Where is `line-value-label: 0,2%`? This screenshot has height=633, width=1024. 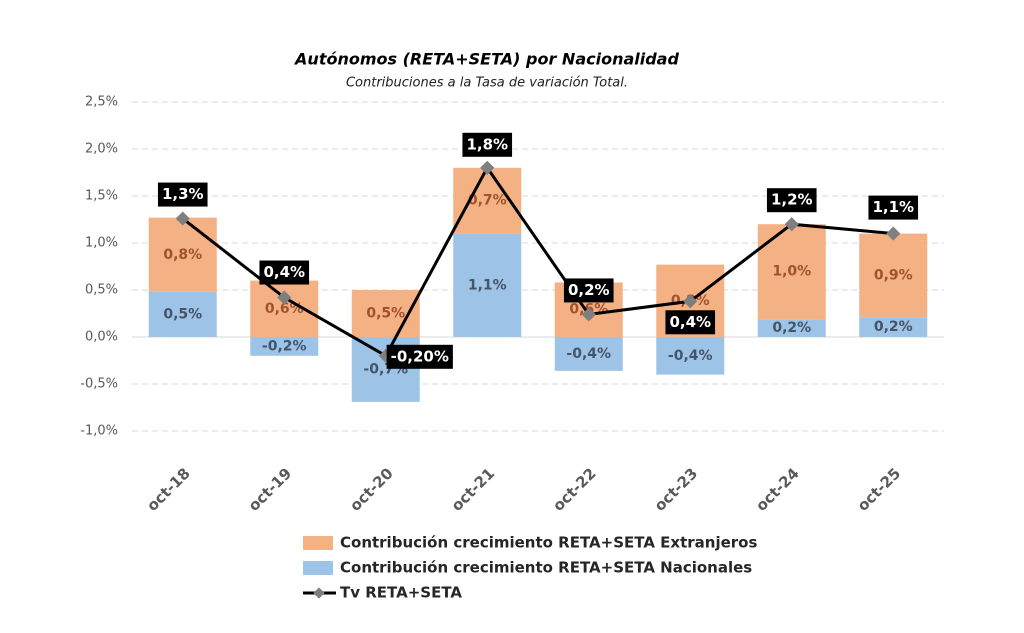 line-value-label: 0,2% is located at coordinates (589, 290).